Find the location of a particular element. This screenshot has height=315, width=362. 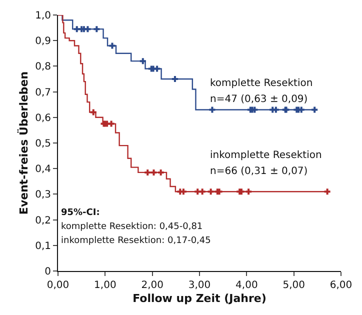

annotation: n=66 (0,31 ± 0,07) is located at coordinates (259, 171).